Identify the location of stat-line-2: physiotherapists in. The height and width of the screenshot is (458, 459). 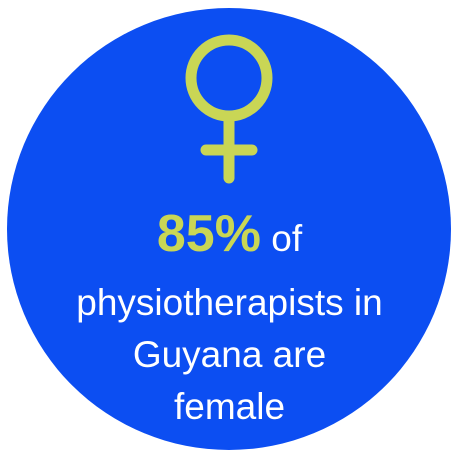
(229, 302).